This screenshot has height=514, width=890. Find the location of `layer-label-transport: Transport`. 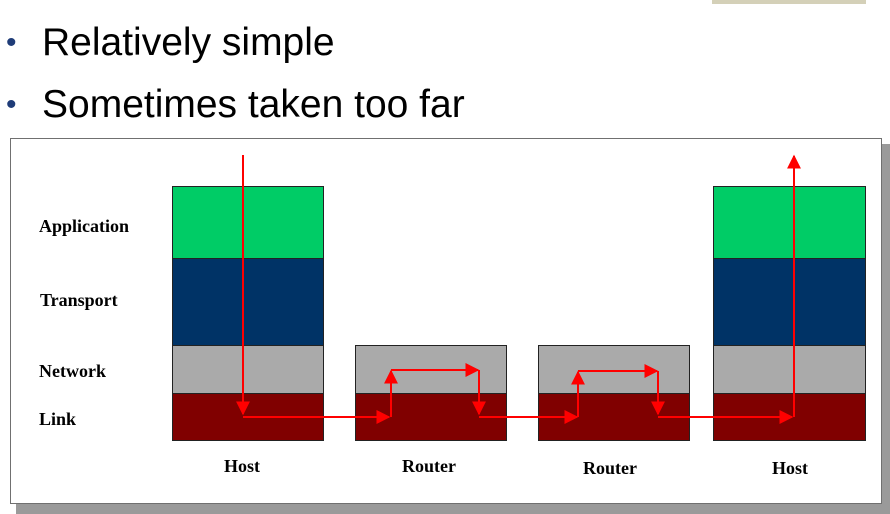

layer-label-transport: Transport is located at coordinates (79, 300).